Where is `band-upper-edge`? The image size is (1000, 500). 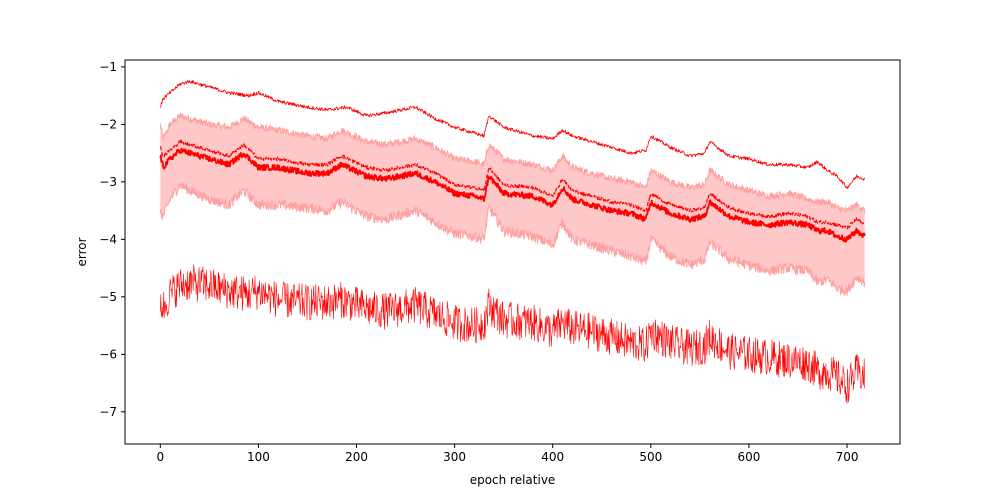
band-upper-edge is located at coordinates (512, 163).